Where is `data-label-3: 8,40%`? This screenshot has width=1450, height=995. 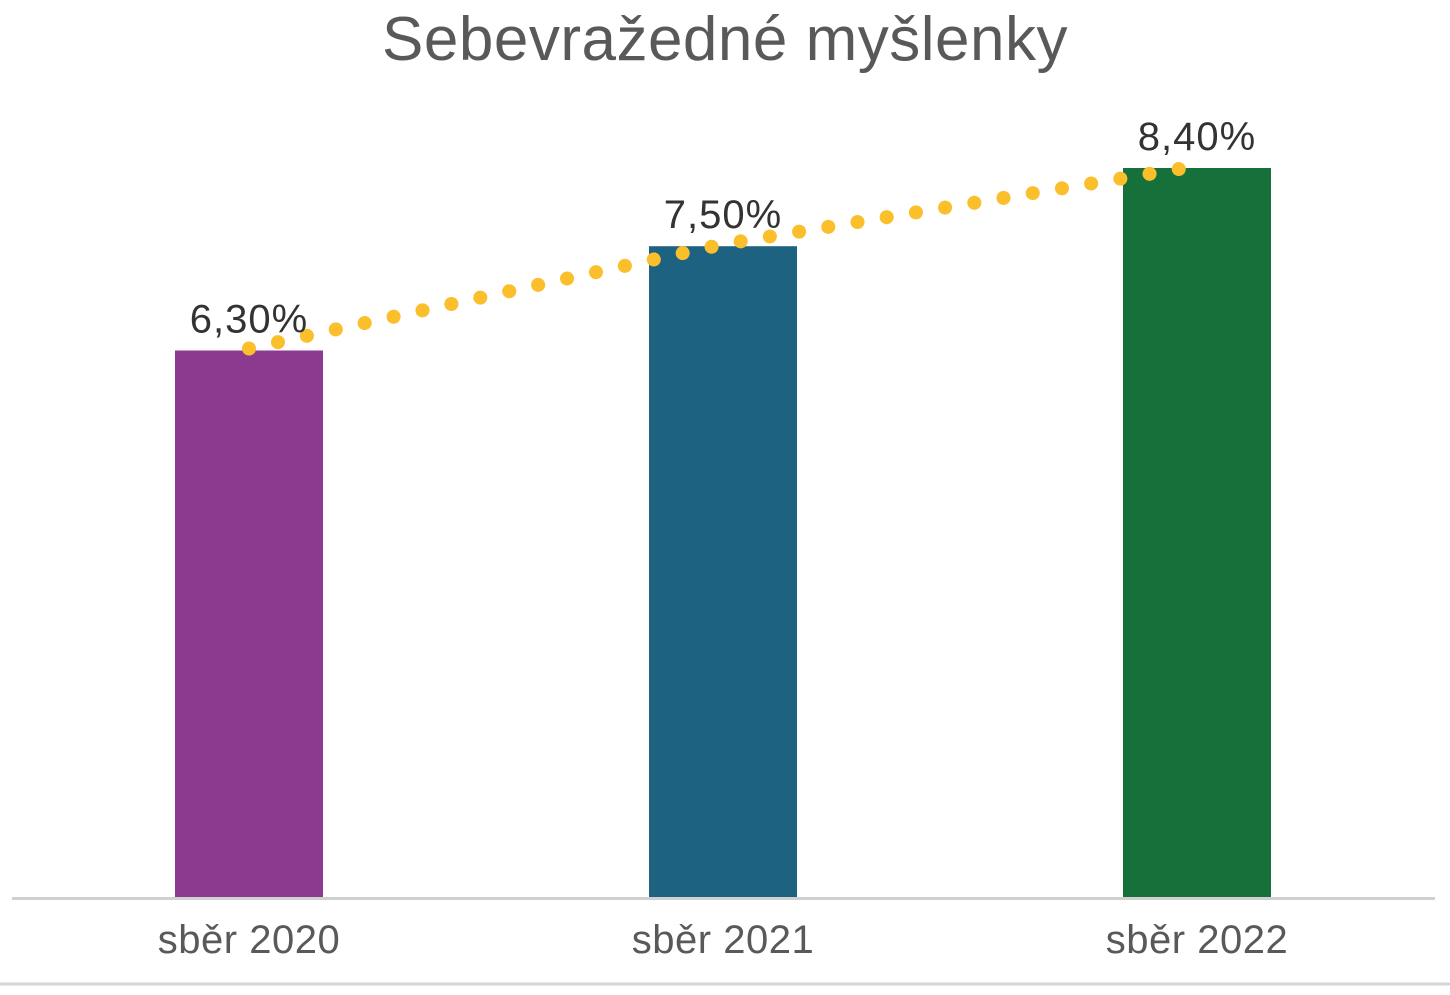
data-label-3: 8,40% is located at coordinates (1197, 137).